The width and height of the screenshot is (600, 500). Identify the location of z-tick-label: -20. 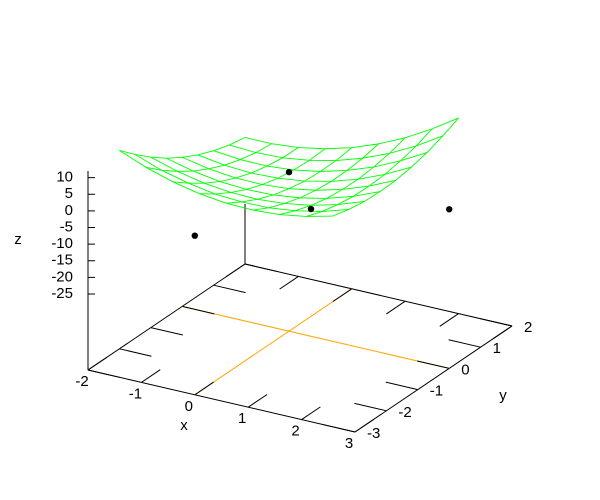
(62, 276).